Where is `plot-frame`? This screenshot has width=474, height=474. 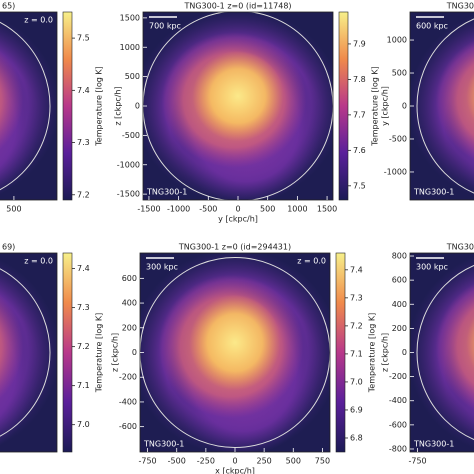
plot-frame is located at coordinates (29, 352).